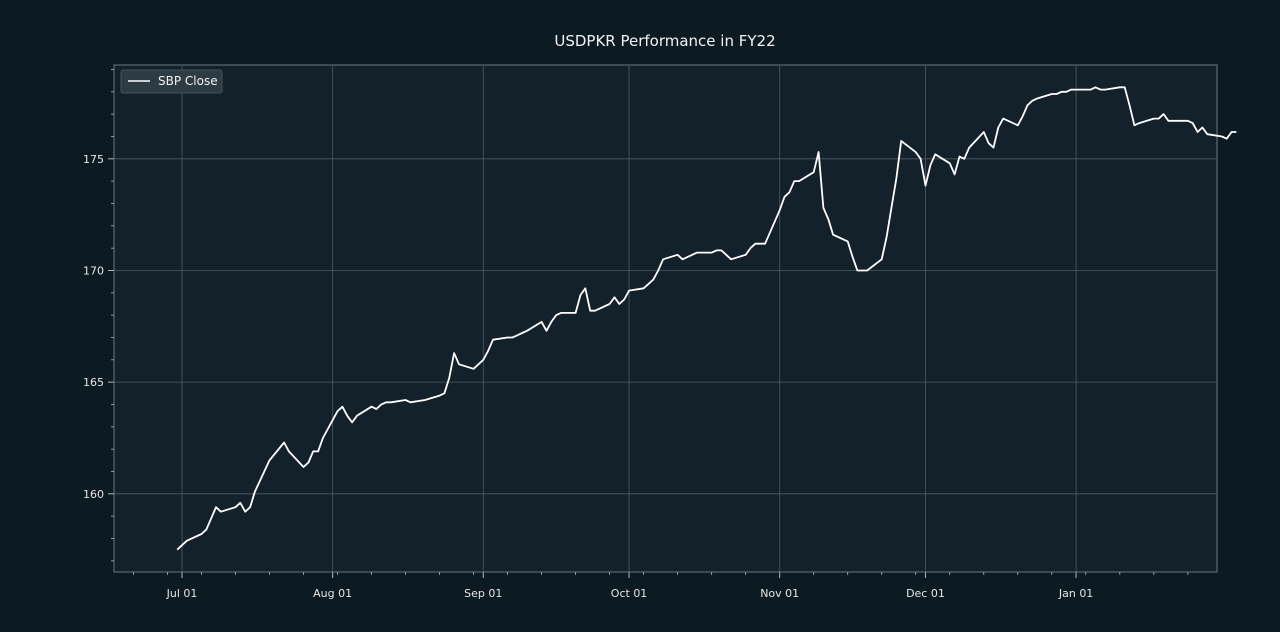 The width and height of the screenshot is (1280, 632). What do you see at coordinates (93, 382) in the screenshot?
I see `y-tick-label: 165` at bounding box center [93, 382].